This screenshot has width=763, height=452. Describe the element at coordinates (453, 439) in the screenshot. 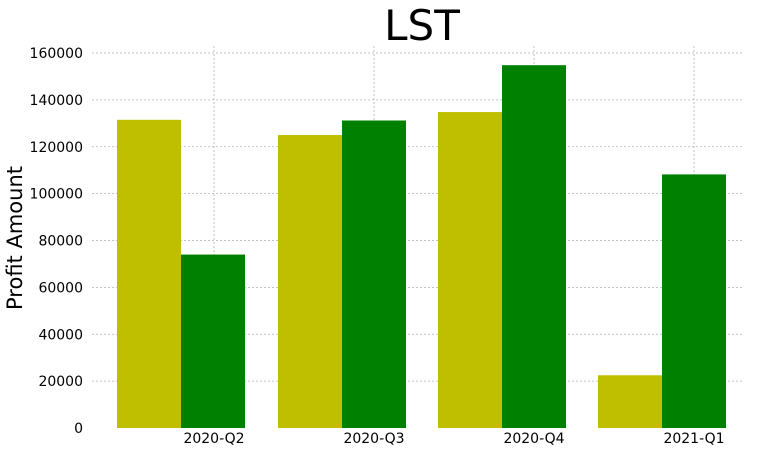

I see `x-tick-labels: 2020-Q2 2020-Q3 2020-Q4 2021-Q1` at that location.